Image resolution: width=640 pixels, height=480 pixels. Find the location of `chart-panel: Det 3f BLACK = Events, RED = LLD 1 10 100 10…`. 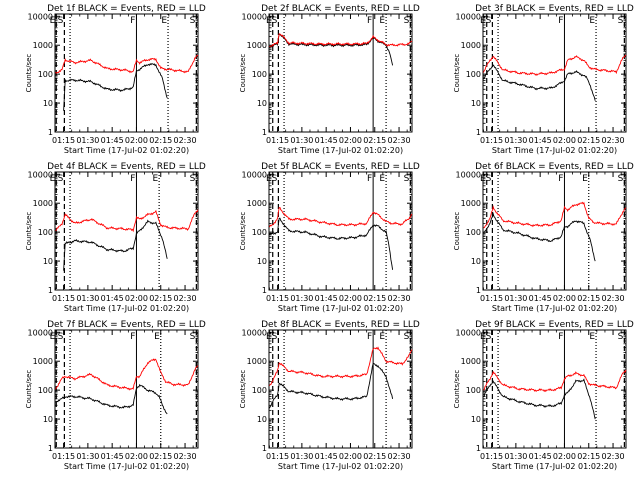

chart-panel: Det 3f BLACK = Events, RED = LLD 1 10 100 10… is located at coordinates (543, 79).